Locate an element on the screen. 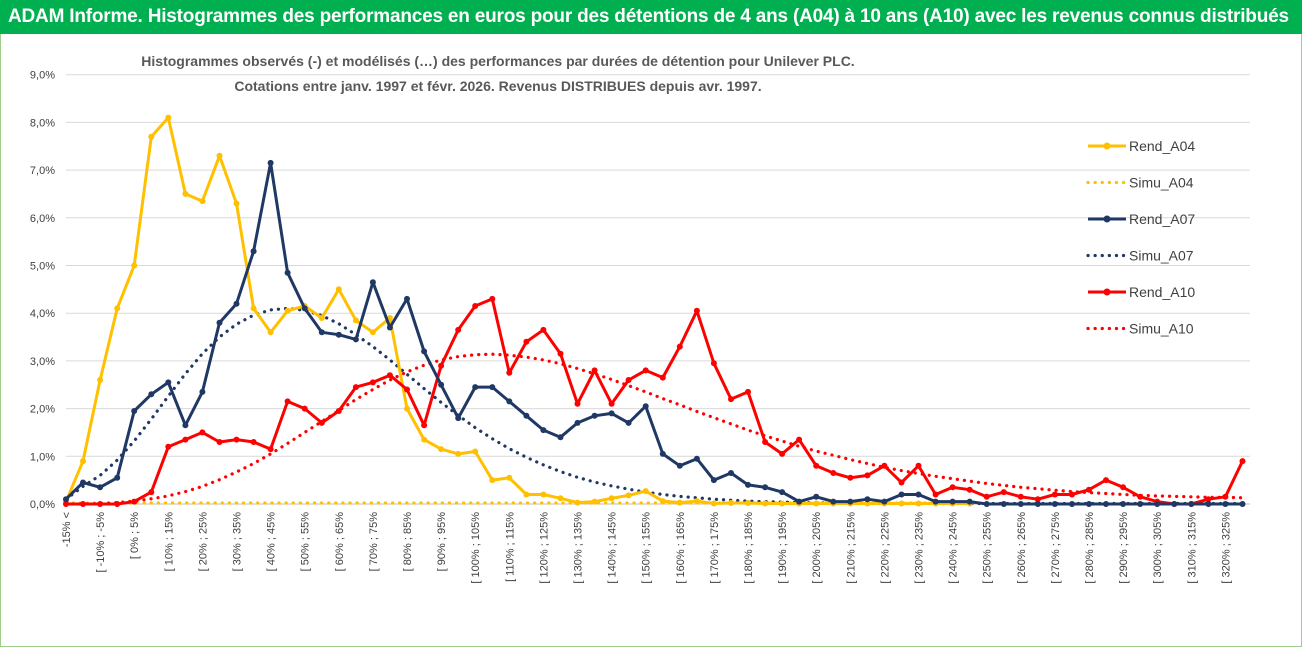  y-tick-label: 3,0% is located at coordinates (42, 362).